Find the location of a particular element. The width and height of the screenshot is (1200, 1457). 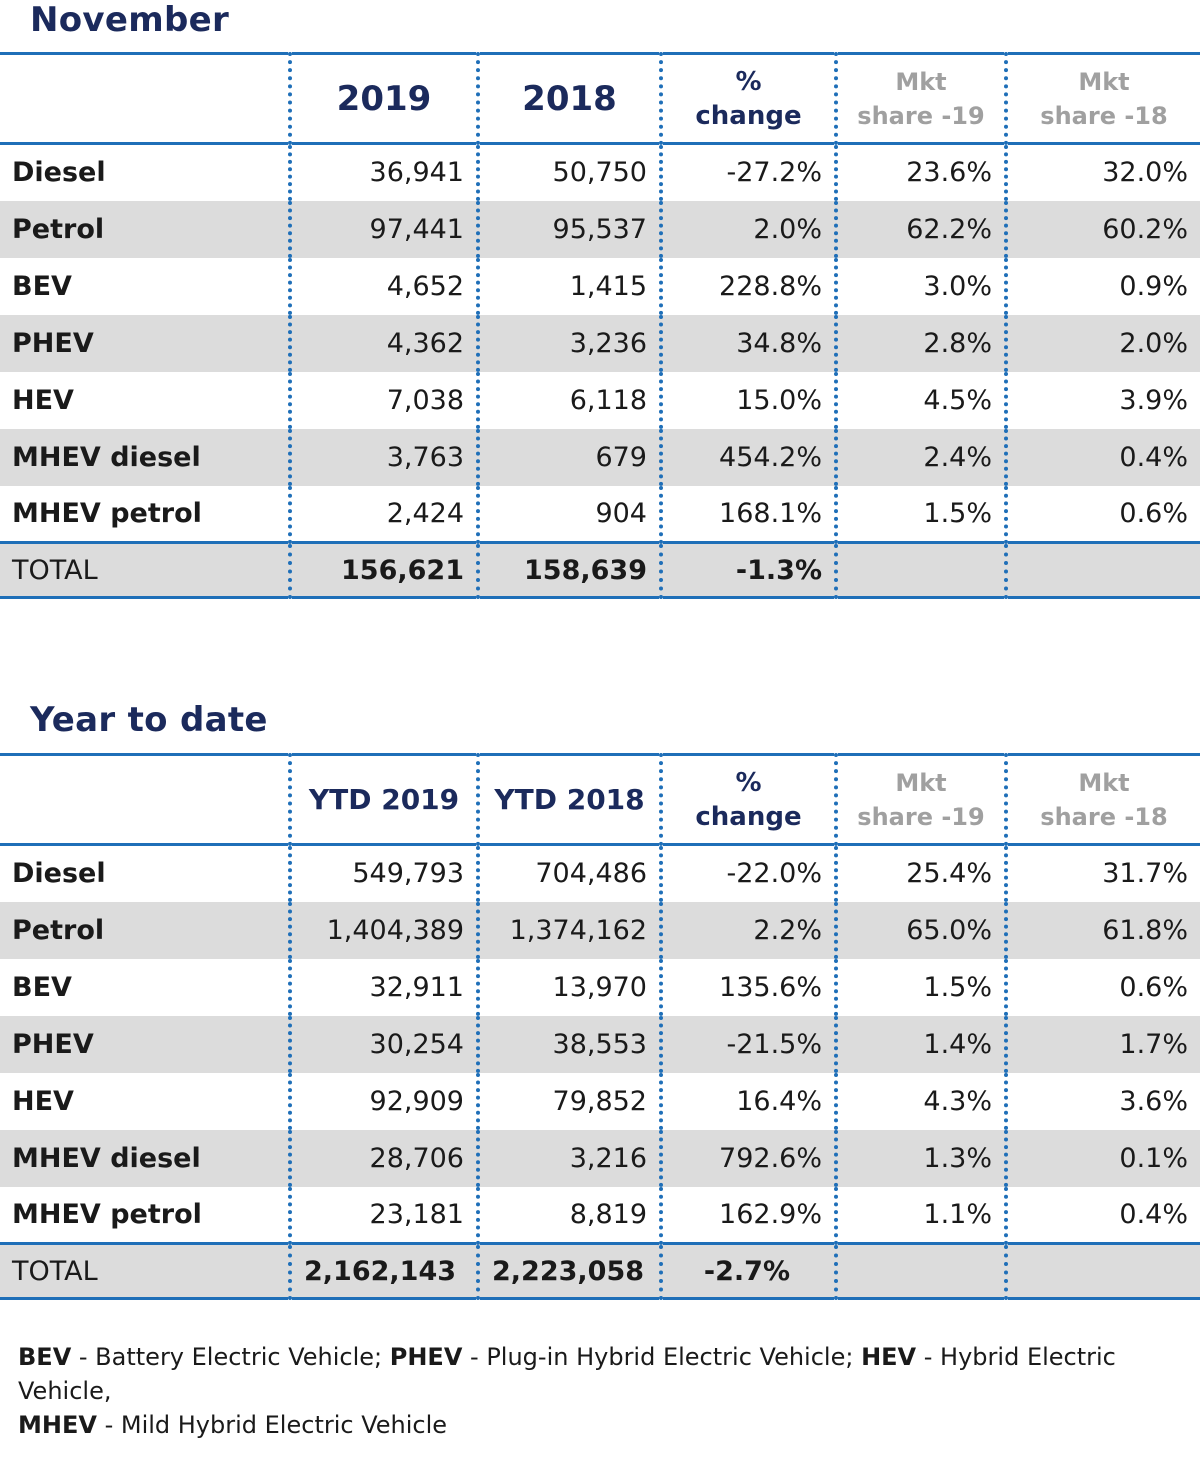

cell-mkt-share-18: 60.2% is located at coordinates (1102, 229).